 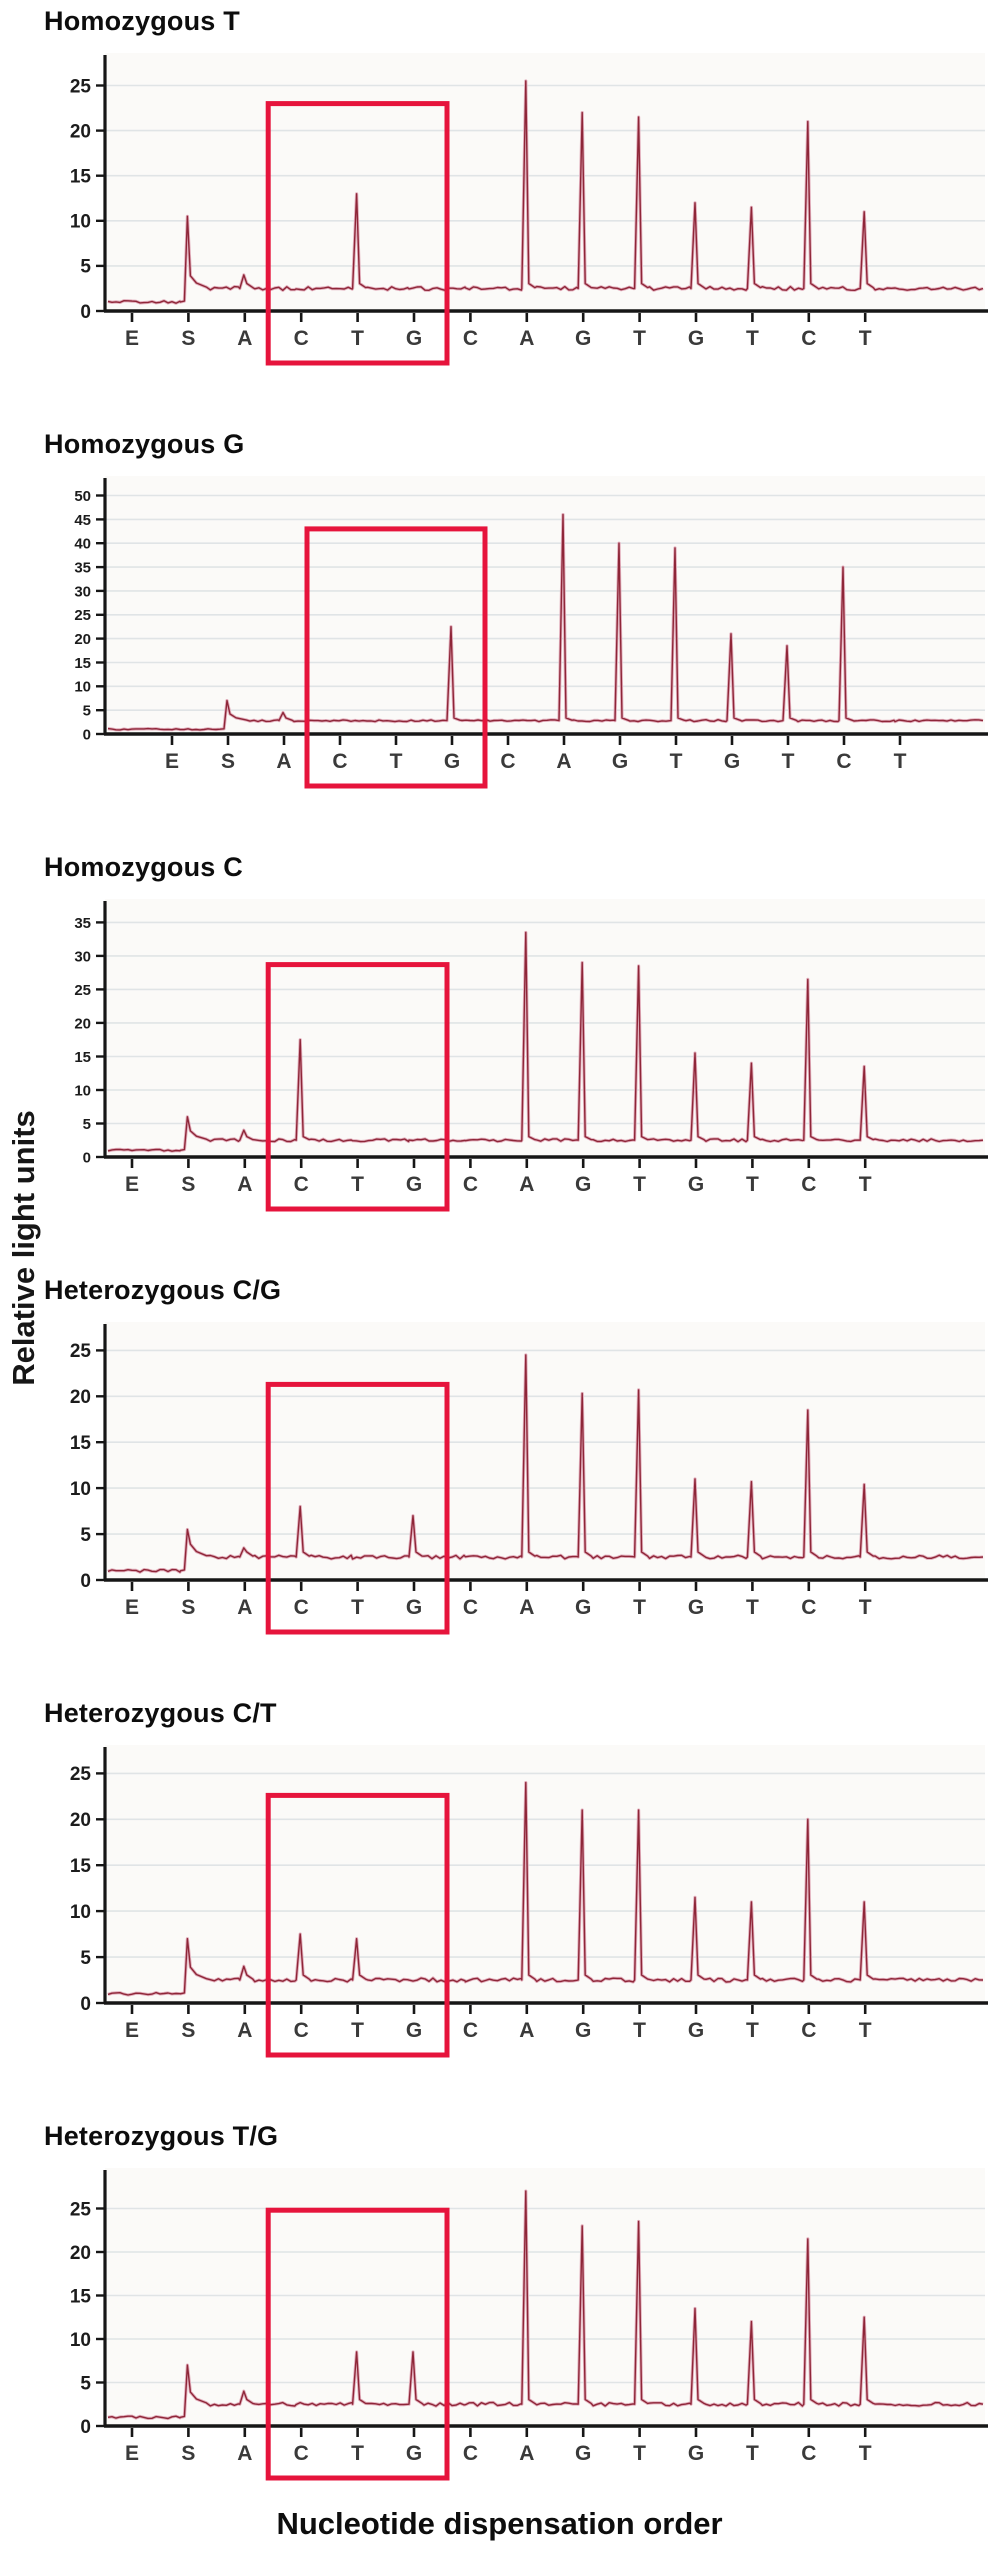 I want to click on y-tick-label: 45, so click(x=82, y=520).